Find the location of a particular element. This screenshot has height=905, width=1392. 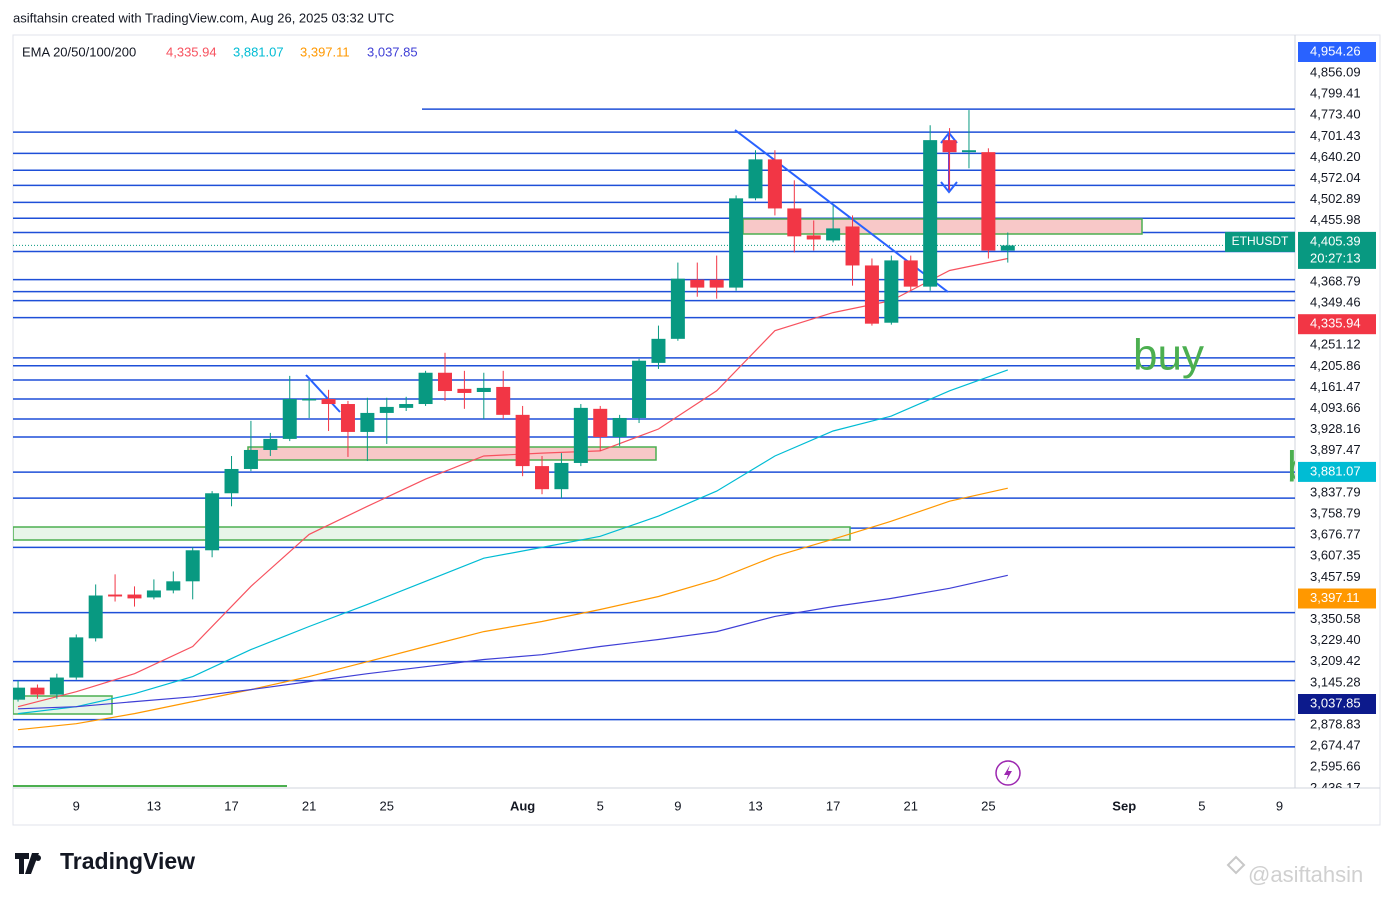

price-label: 3,897.47 is located at coordinates (1335, 449).